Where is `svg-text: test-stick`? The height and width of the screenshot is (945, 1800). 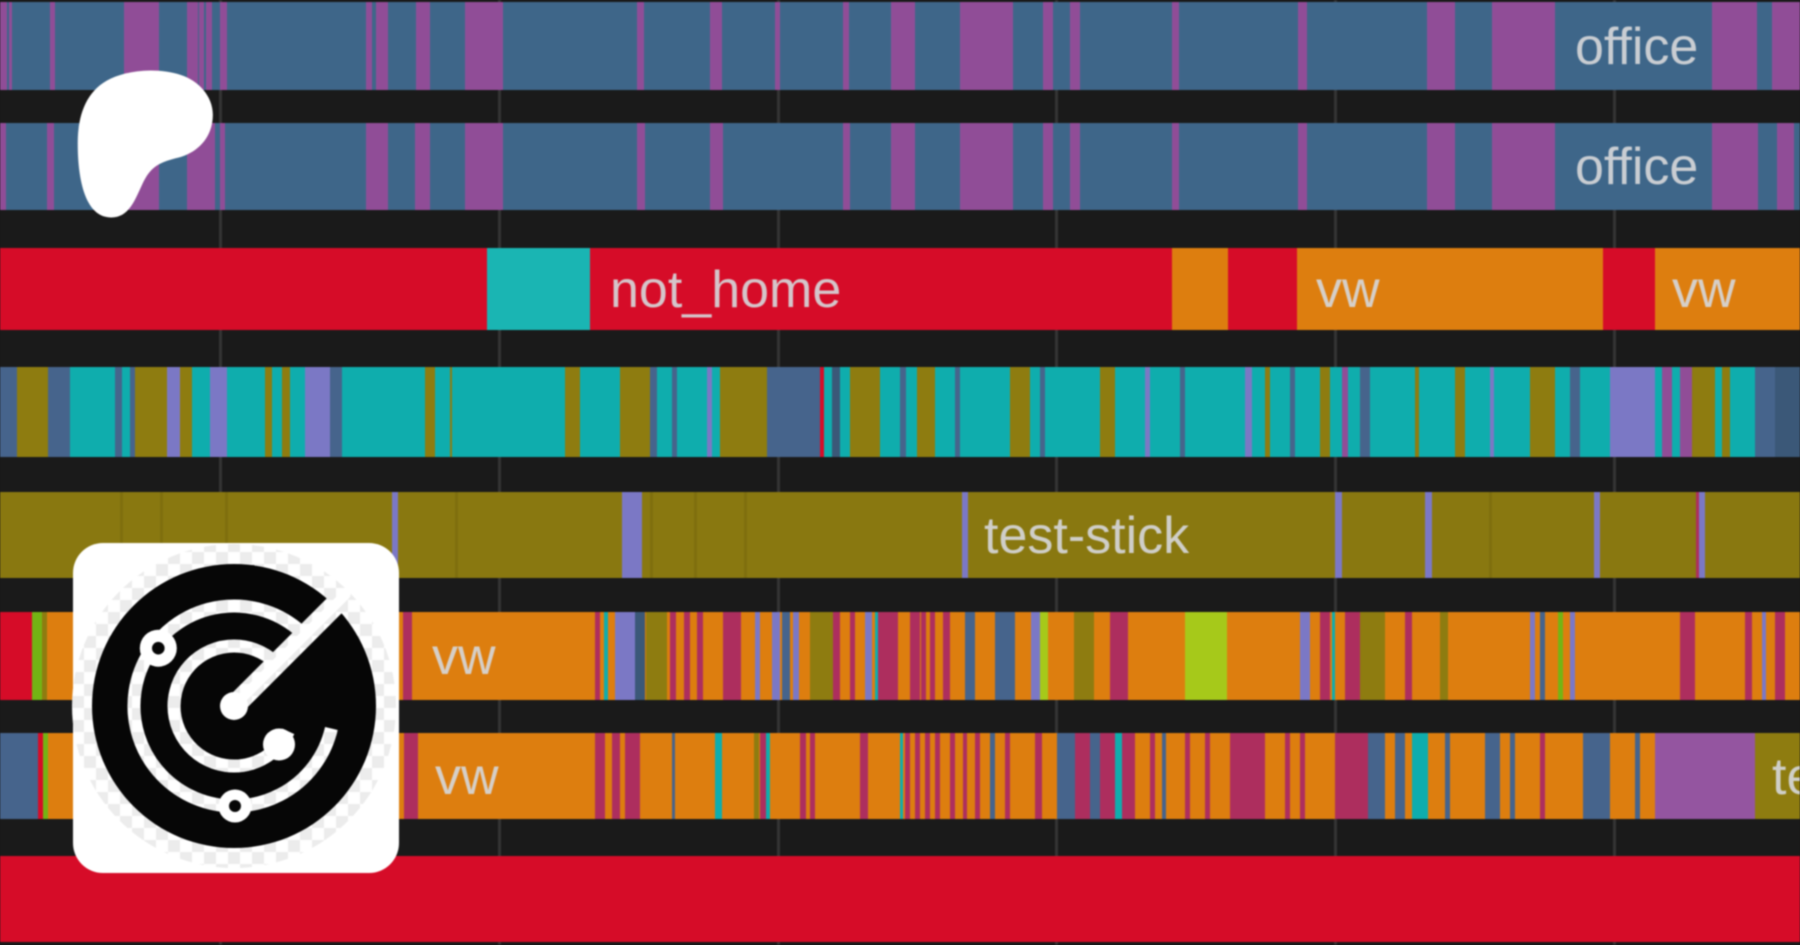
svg-text: test-stick is located at coordinates (1087, 536).